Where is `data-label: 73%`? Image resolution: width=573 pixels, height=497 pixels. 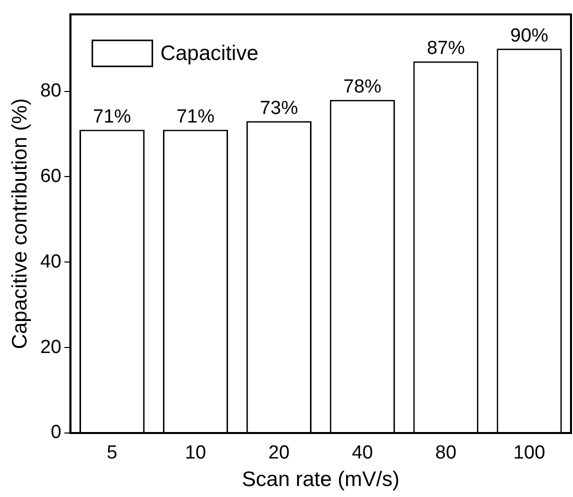
data-label: 73% is located at coordinates (279, 108).